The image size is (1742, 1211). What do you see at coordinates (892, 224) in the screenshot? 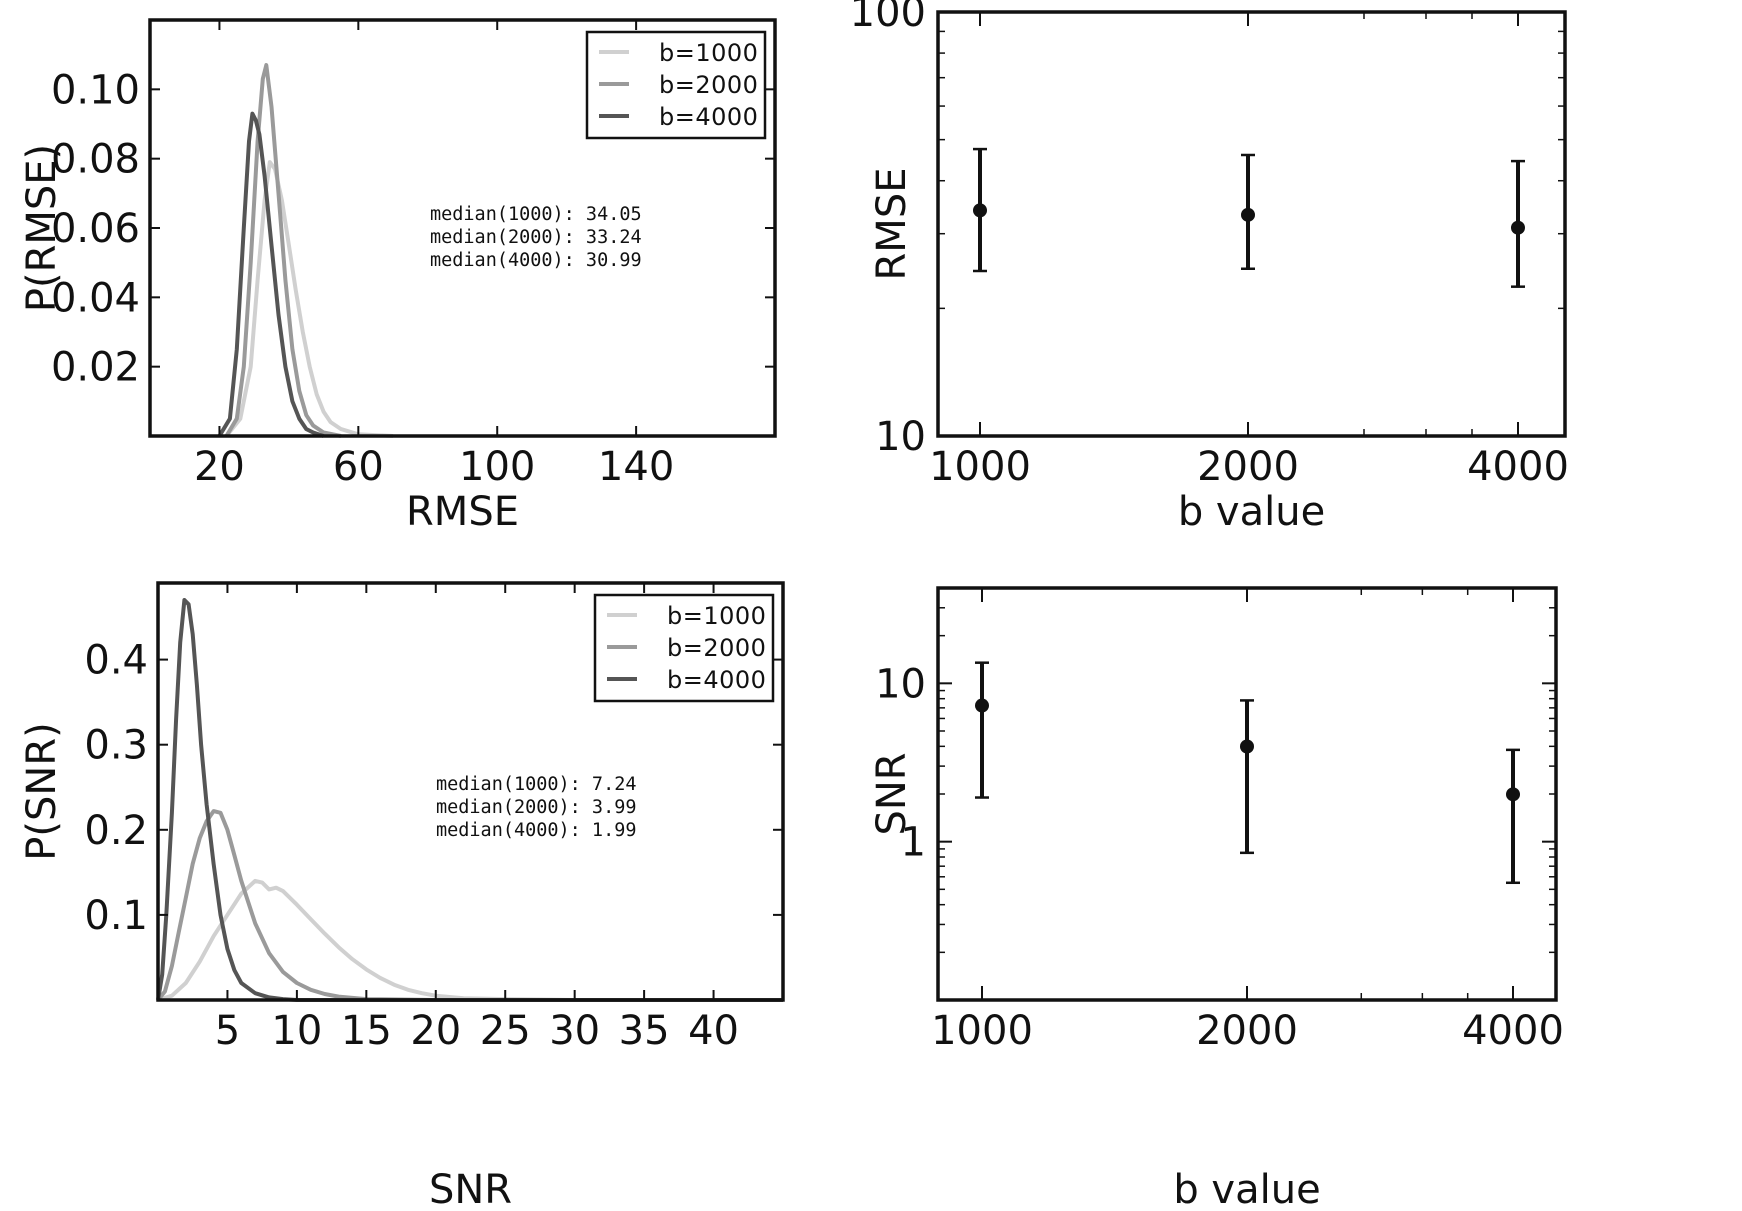
I see `y-axis-label: RMSE` at bounding box center [892, 224].